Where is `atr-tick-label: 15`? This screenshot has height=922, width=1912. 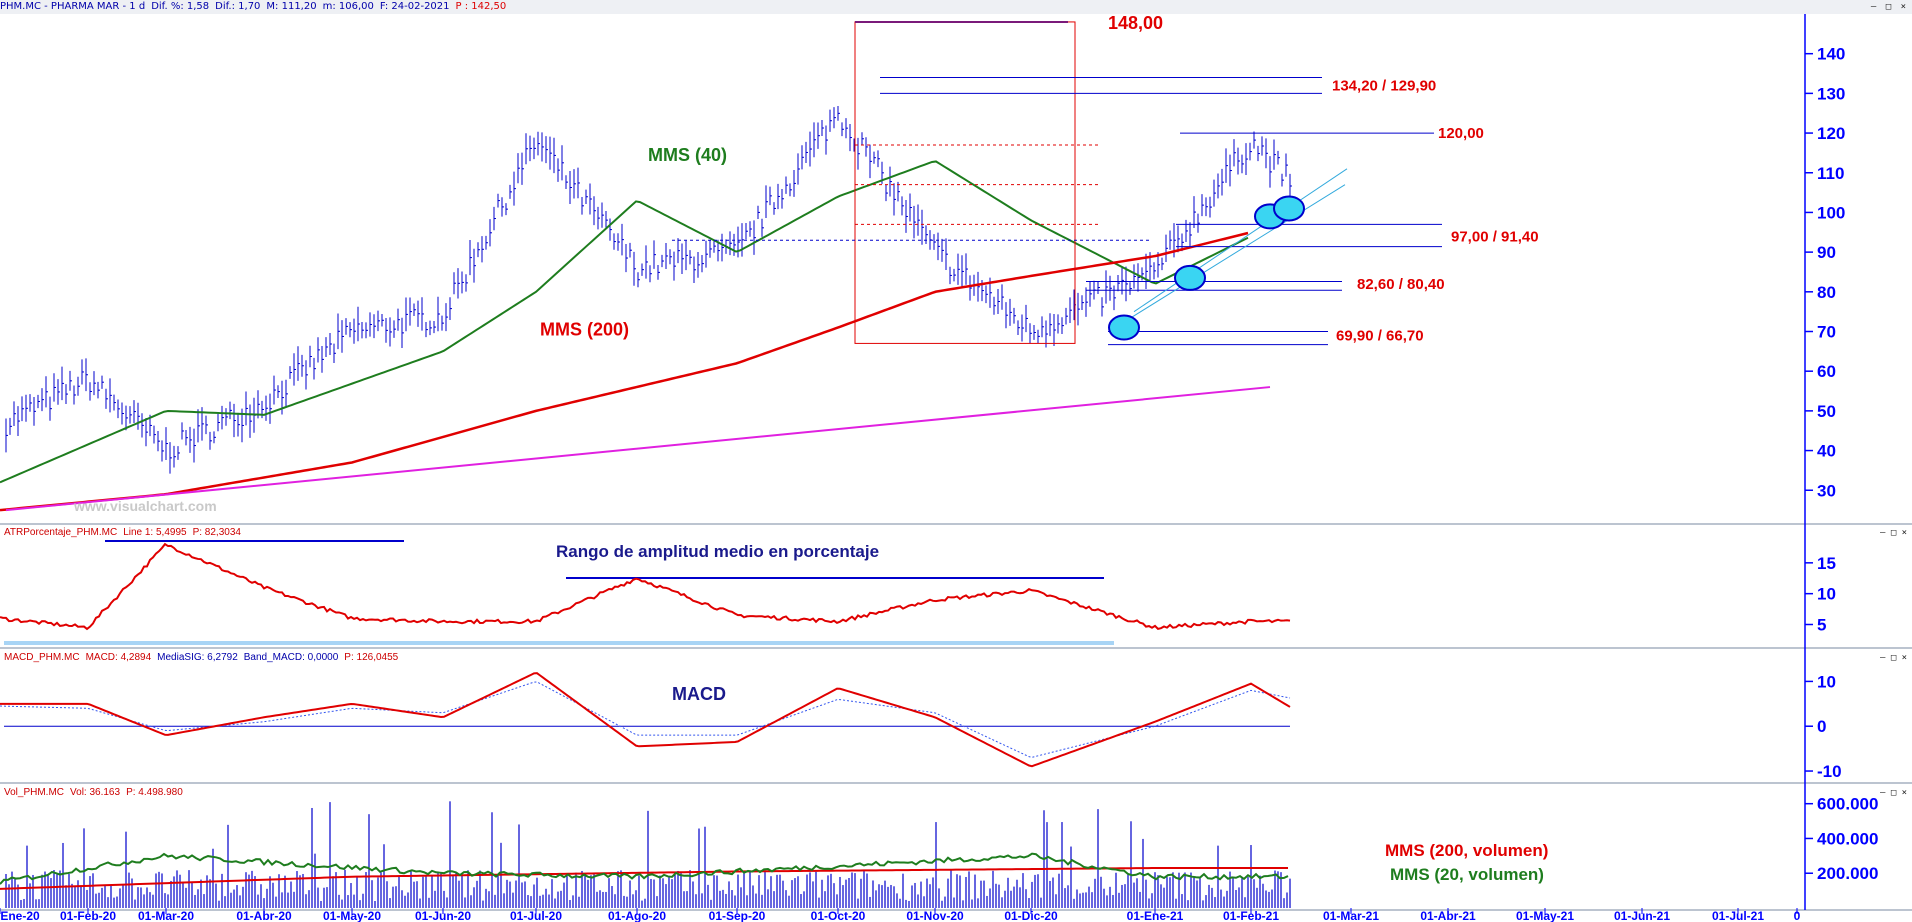 atr-tick-label: 15 is located at coordinates (1826, 563).